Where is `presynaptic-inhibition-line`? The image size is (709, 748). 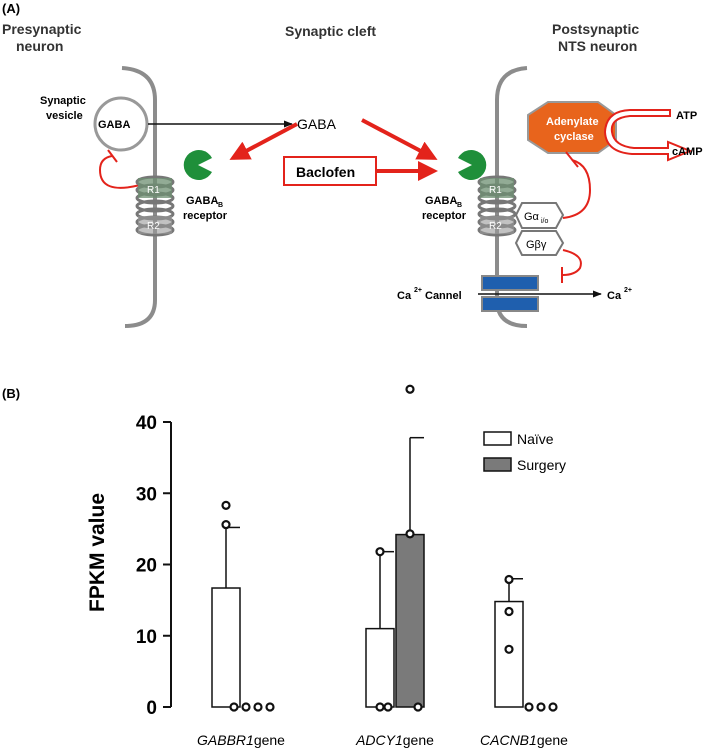 presynaptic-inhibition-line is located at coordinates (119, 172).